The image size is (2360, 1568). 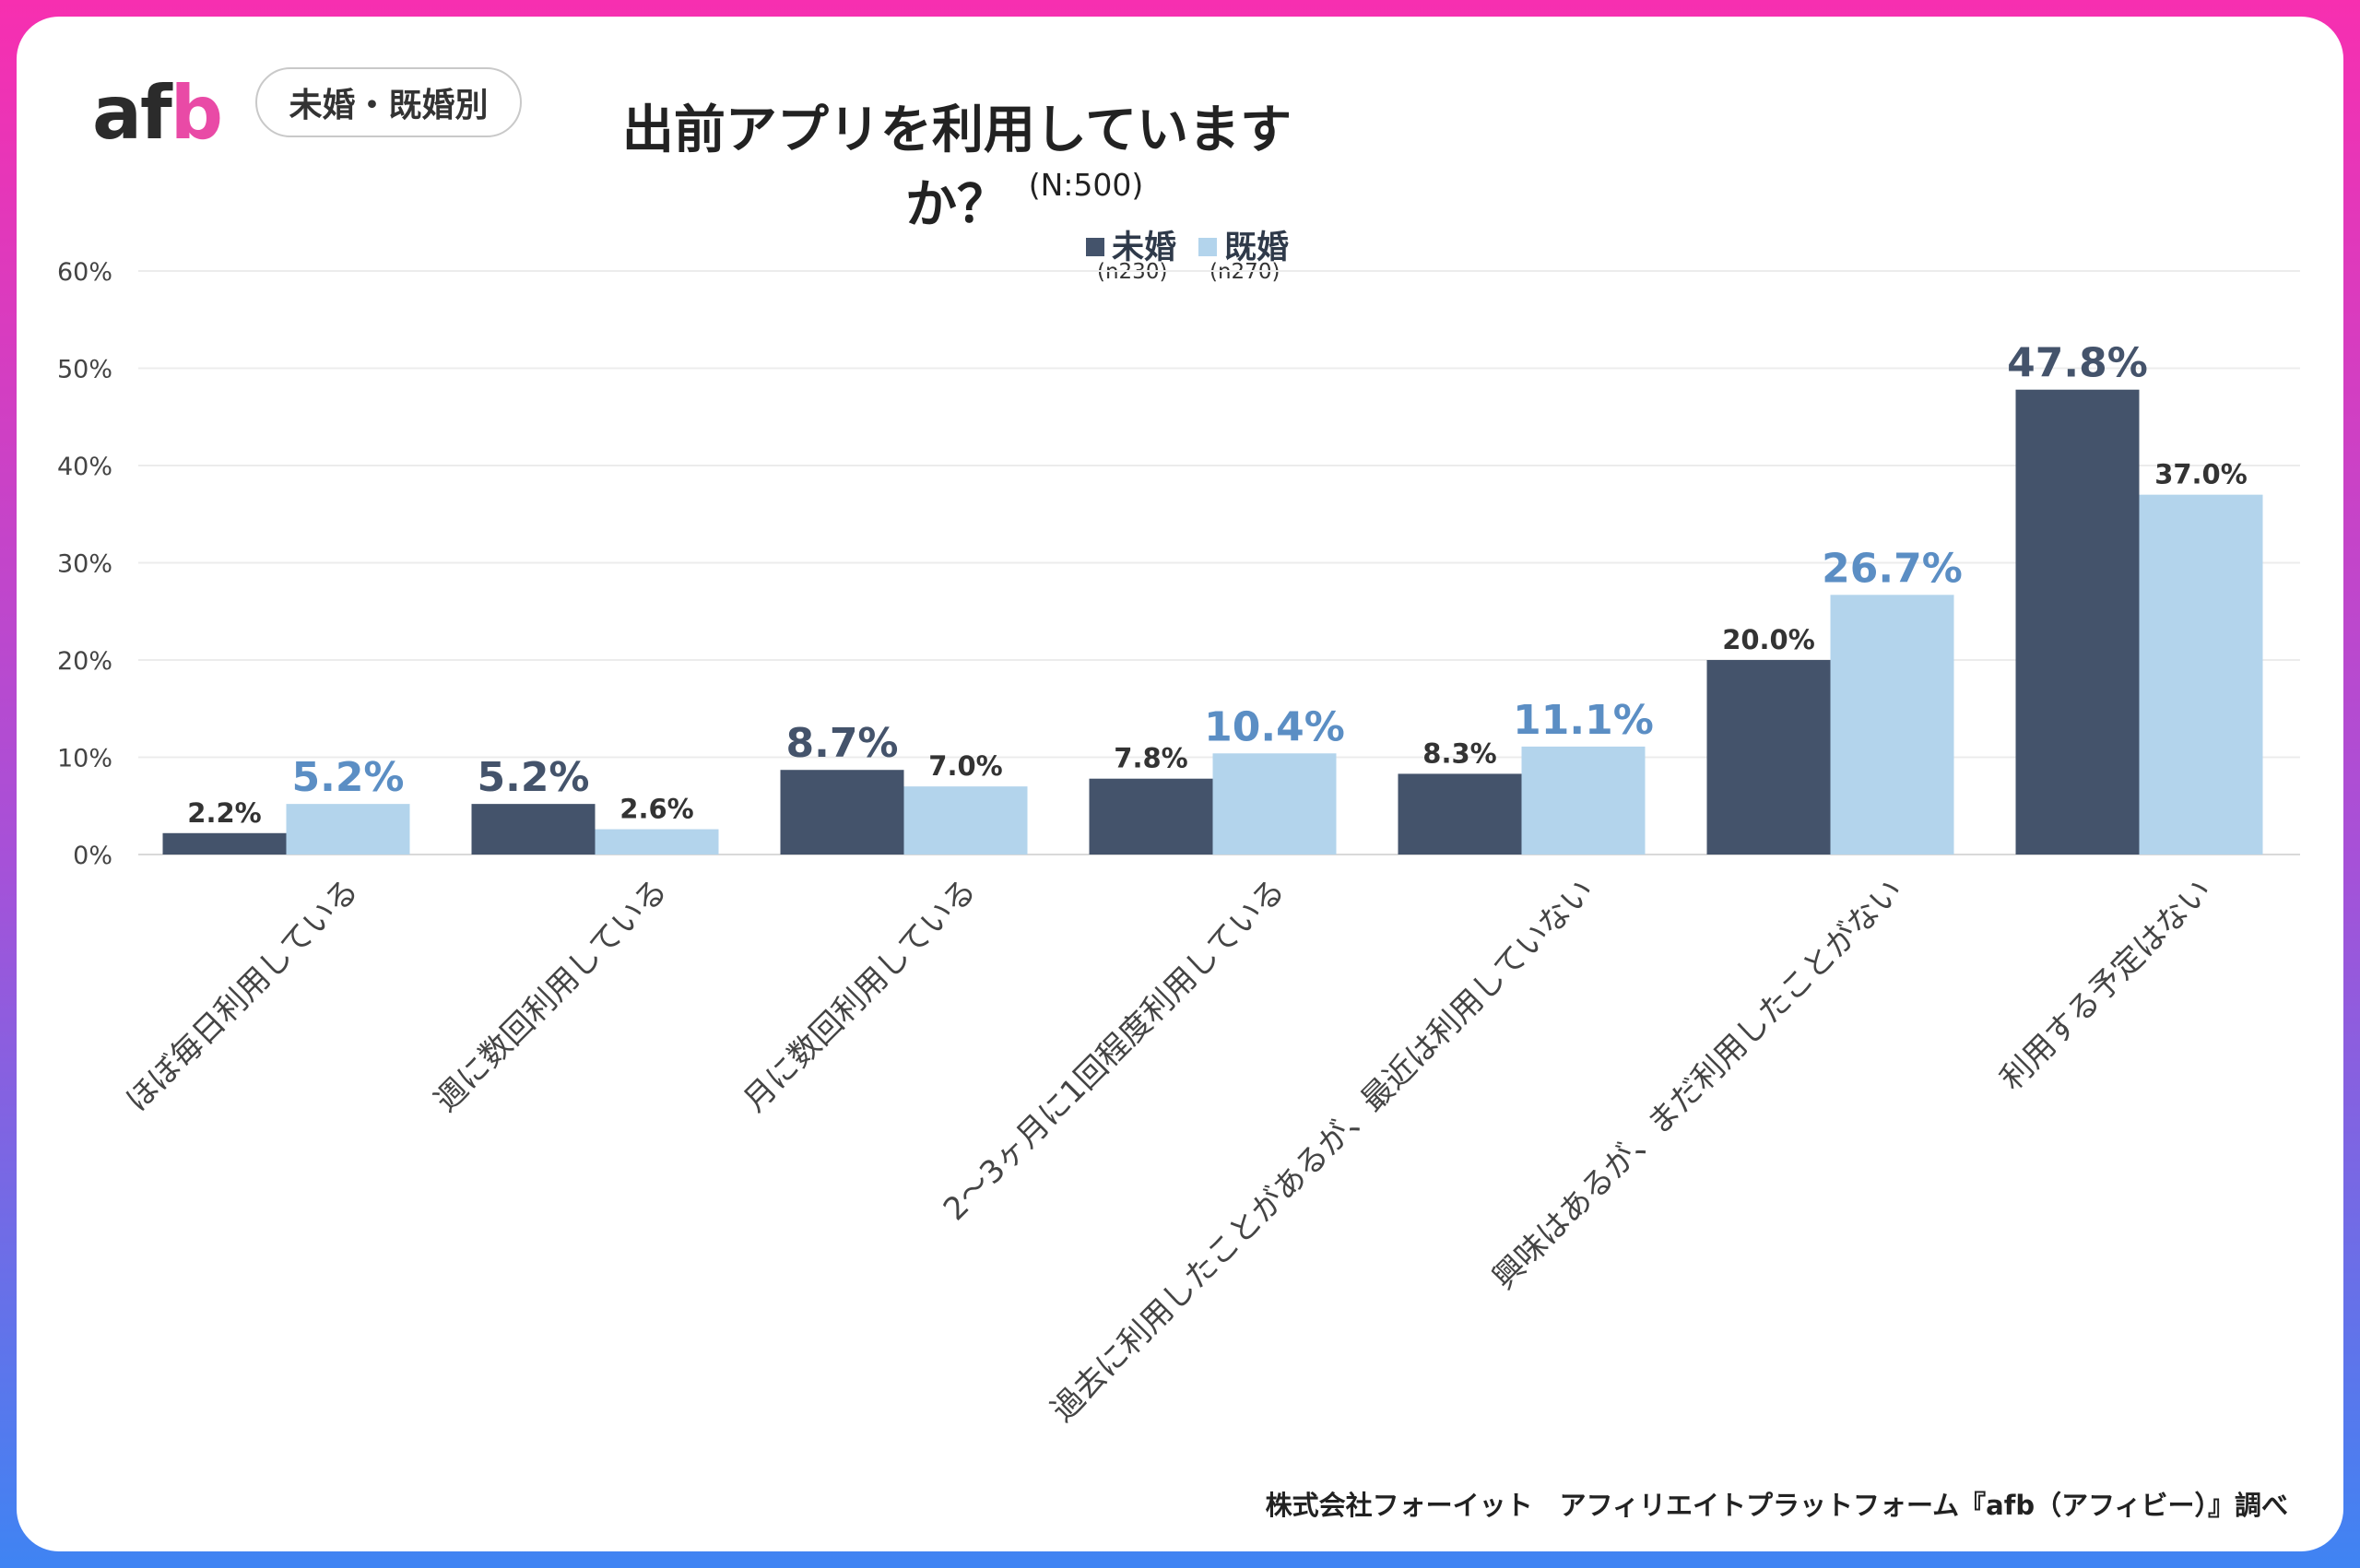 What do you see at coordinates (656, 809) in the screenshot?
I see `data-label: 2.6%` at bounding box center [656, 809].